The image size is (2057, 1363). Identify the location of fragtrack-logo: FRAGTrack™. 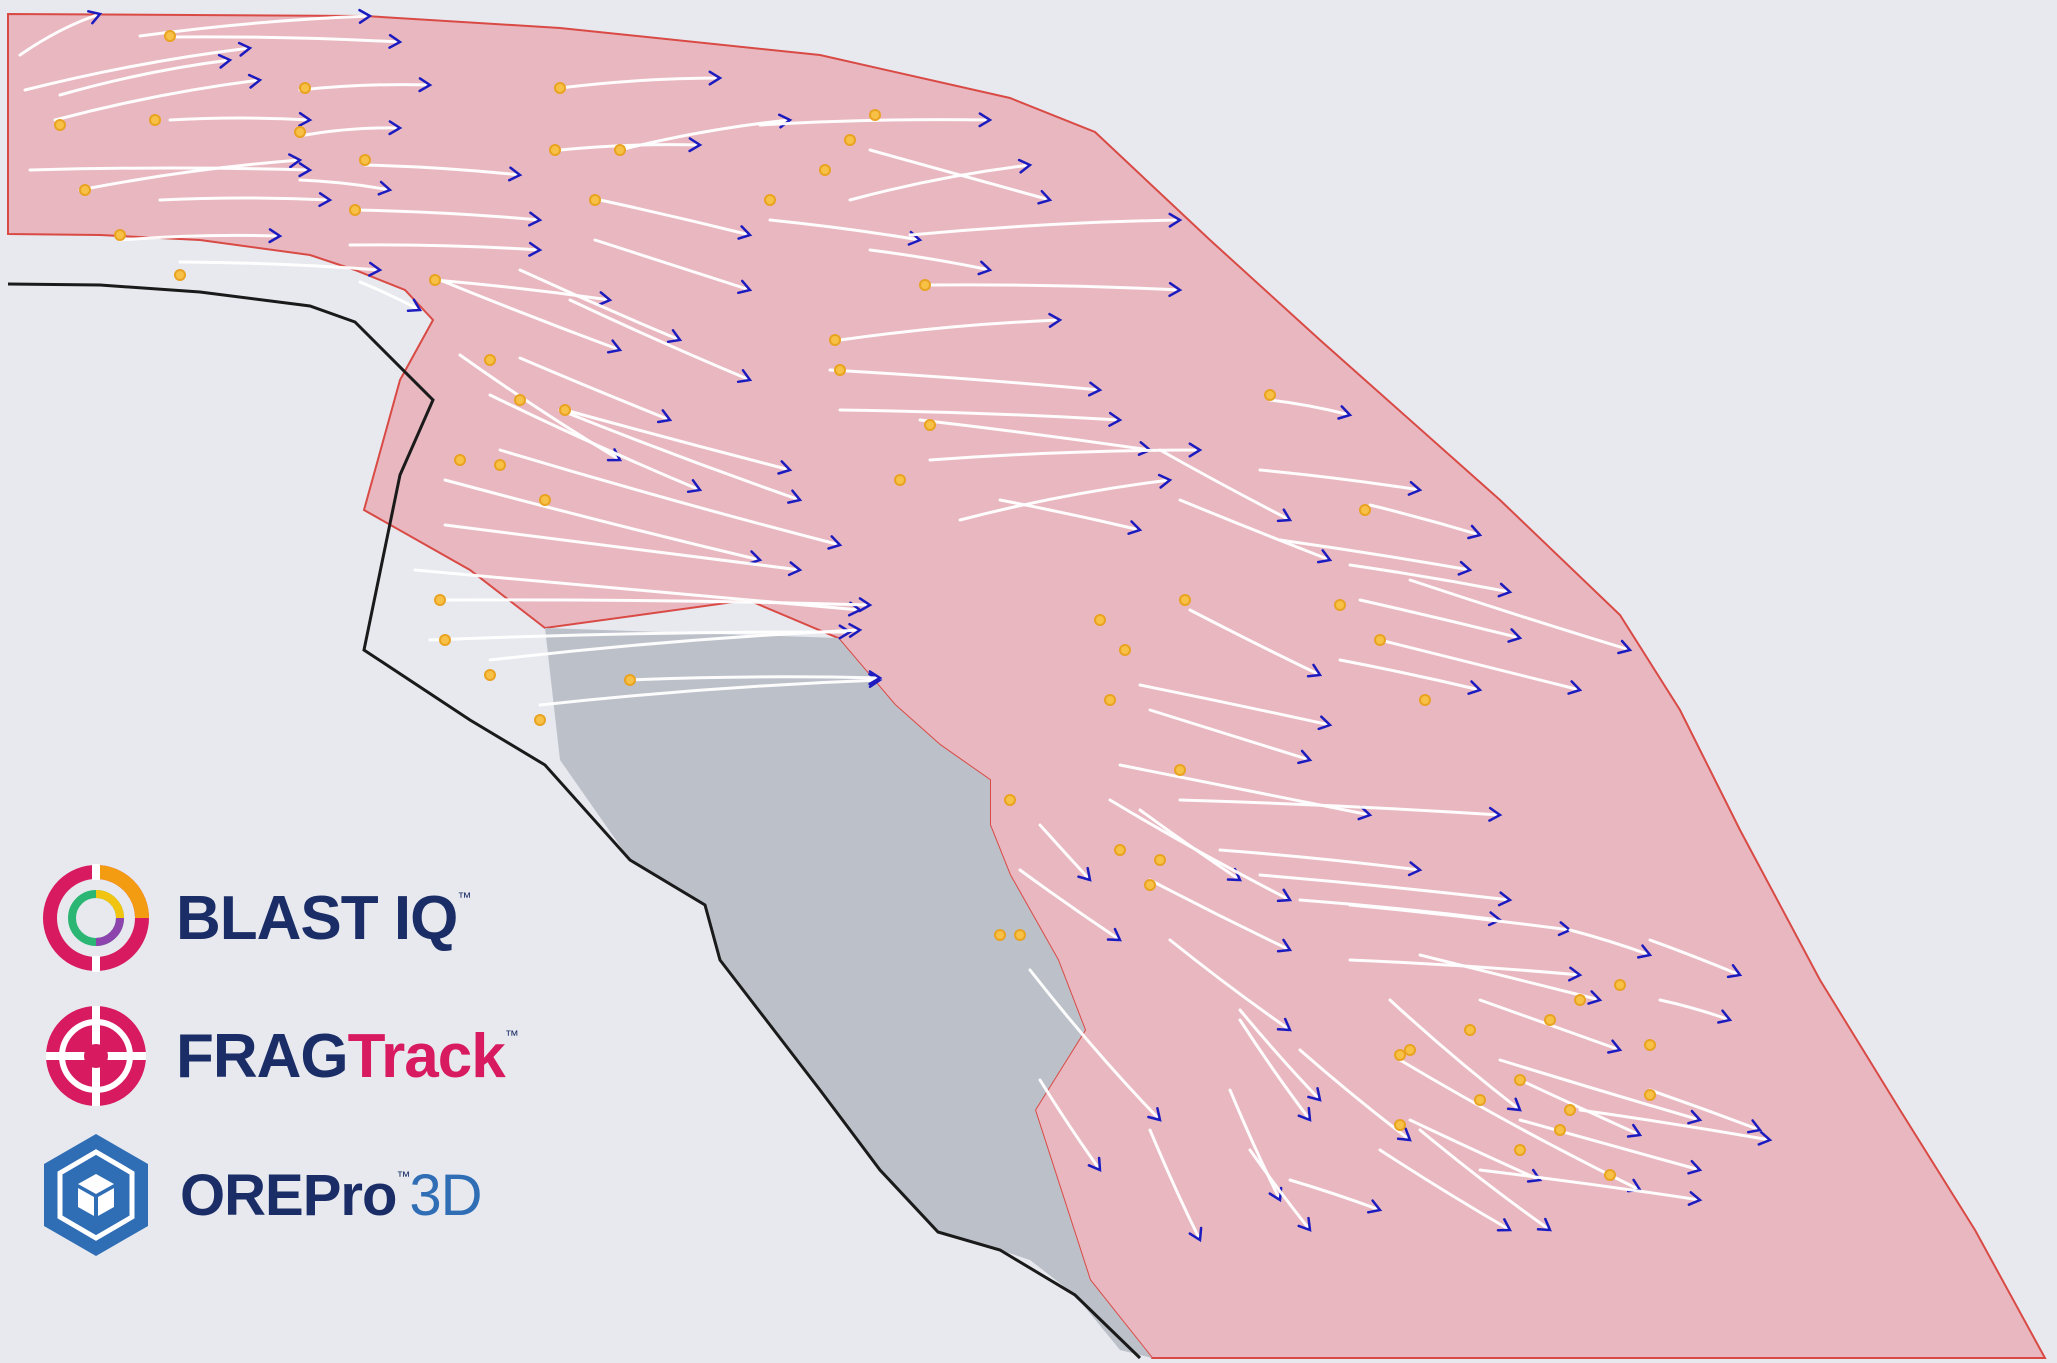
(278, 1056).